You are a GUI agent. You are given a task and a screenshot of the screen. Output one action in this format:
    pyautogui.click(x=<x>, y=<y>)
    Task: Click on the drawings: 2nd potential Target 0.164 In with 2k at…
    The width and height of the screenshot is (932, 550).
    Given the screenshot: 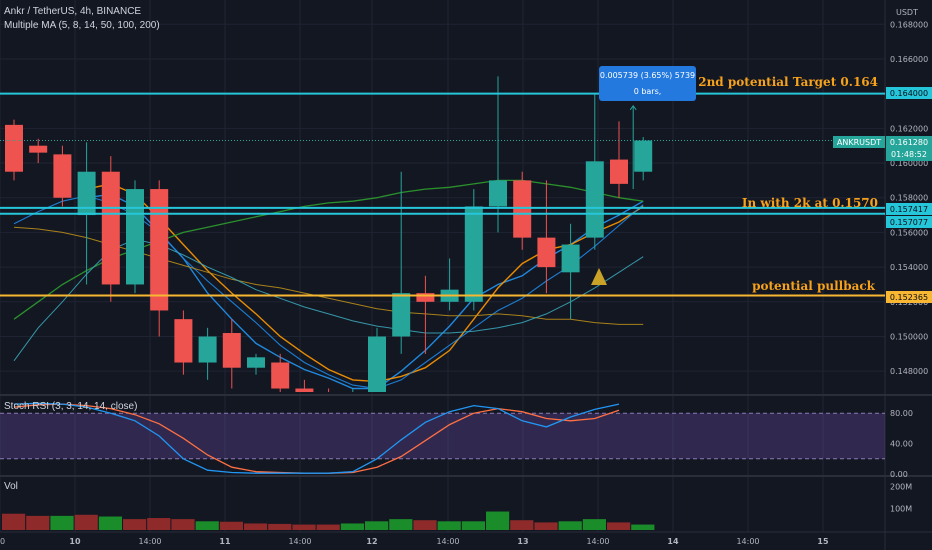 What is the action you would take?
    pyautogui.click(x=734, y=179)
    